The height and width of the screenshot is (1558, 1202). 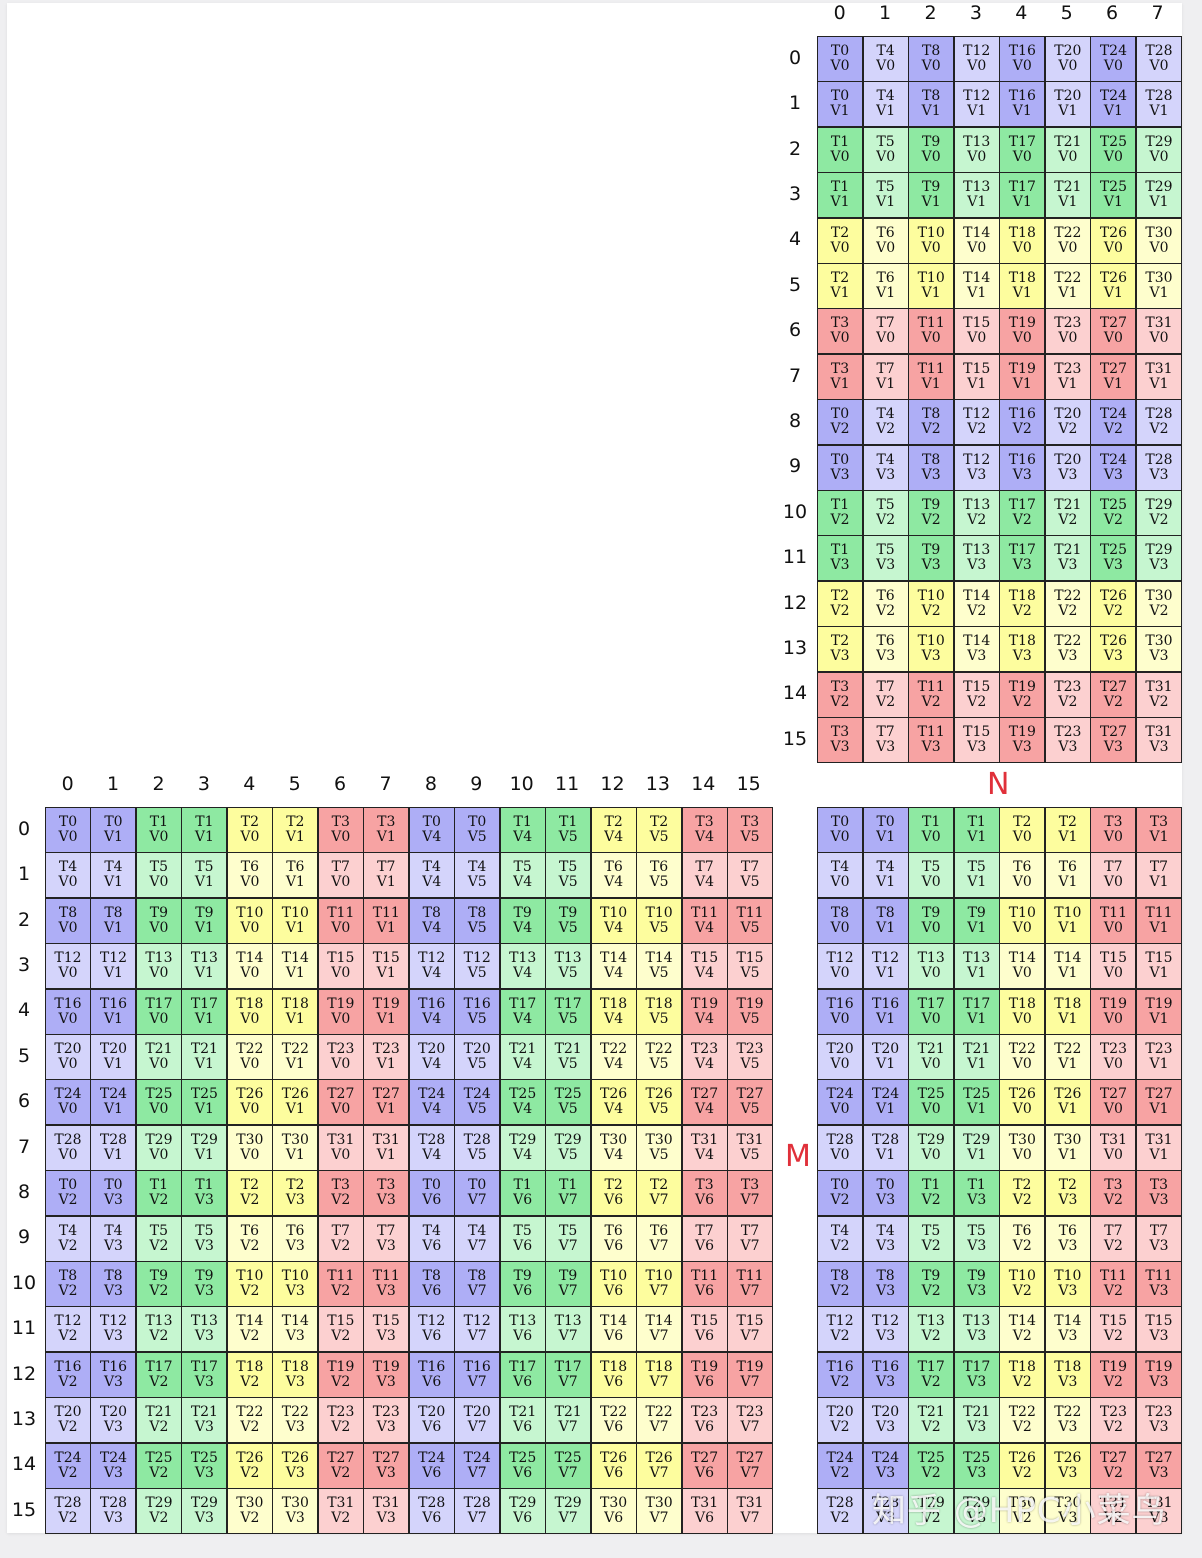 What do you see at coordinates (68, 1374) in the screenshot?
I see `matrix-cell: T16 V2` at bounding box center [68, 1374].